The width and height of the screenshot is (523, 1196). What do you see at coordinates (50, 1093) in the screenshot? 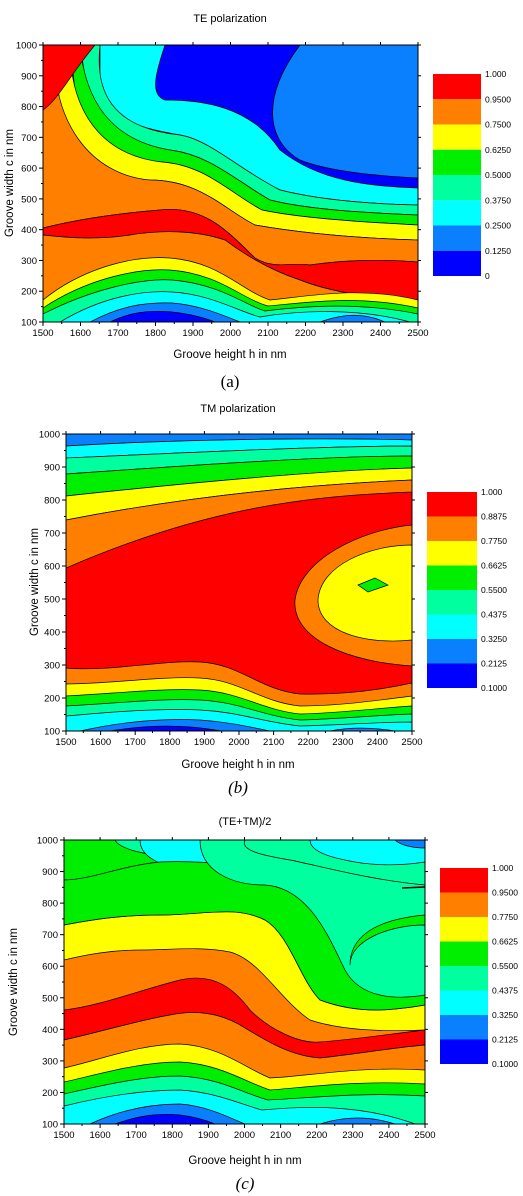
I see `y-tick-label: 200` at bounding box center [50, 1093].